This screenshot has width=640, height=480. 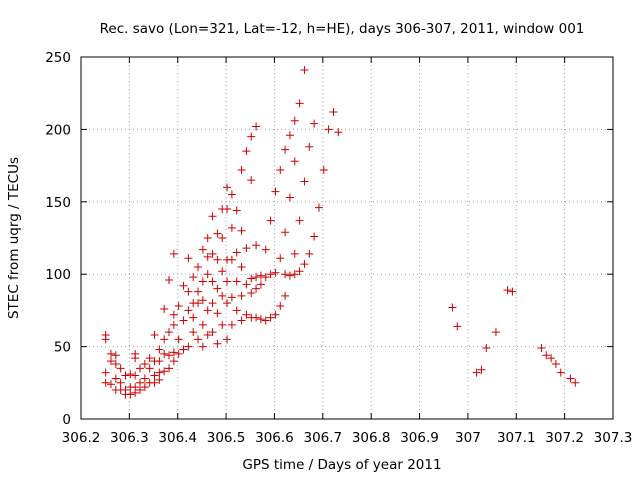 What do you see at coordinates (58, 203) in the screenshot?
I see `y-tick-label: 150` at bounding box center [58, 203].